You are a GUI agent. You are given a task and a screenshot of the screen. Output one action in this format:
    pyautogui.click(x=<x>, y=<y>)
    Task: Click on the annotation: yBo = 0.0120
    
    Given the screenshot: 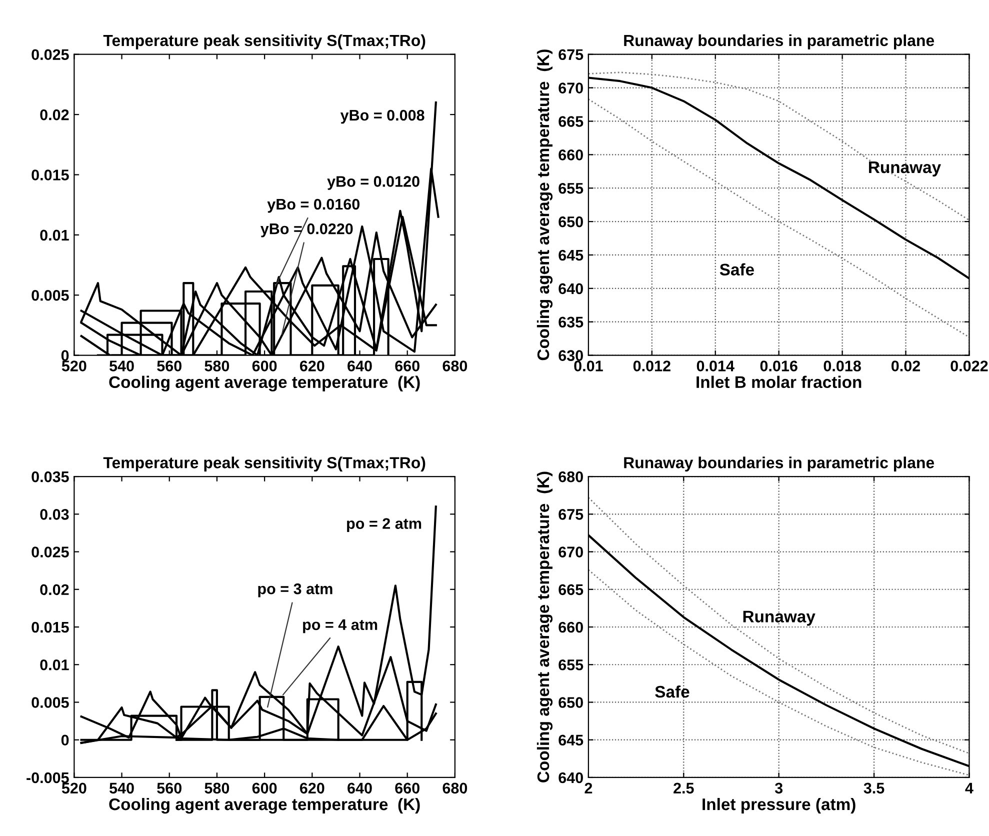 What is the action you would take?
    pyautogui.click(x=373, y=183)
    